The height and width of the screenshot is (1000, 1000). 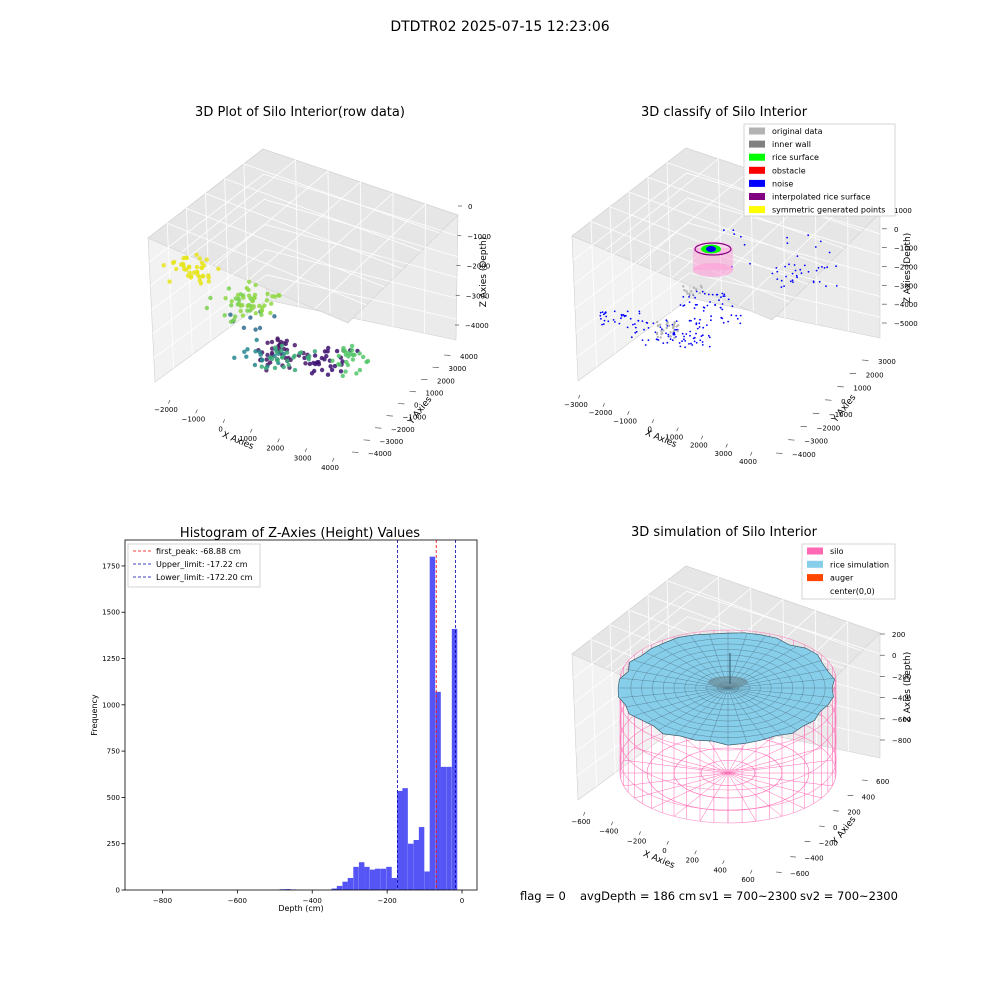 What do you see at coordinates (426, 715) in the screenshot?
I see `plot3-vlines` at bounding box center [426, 715].